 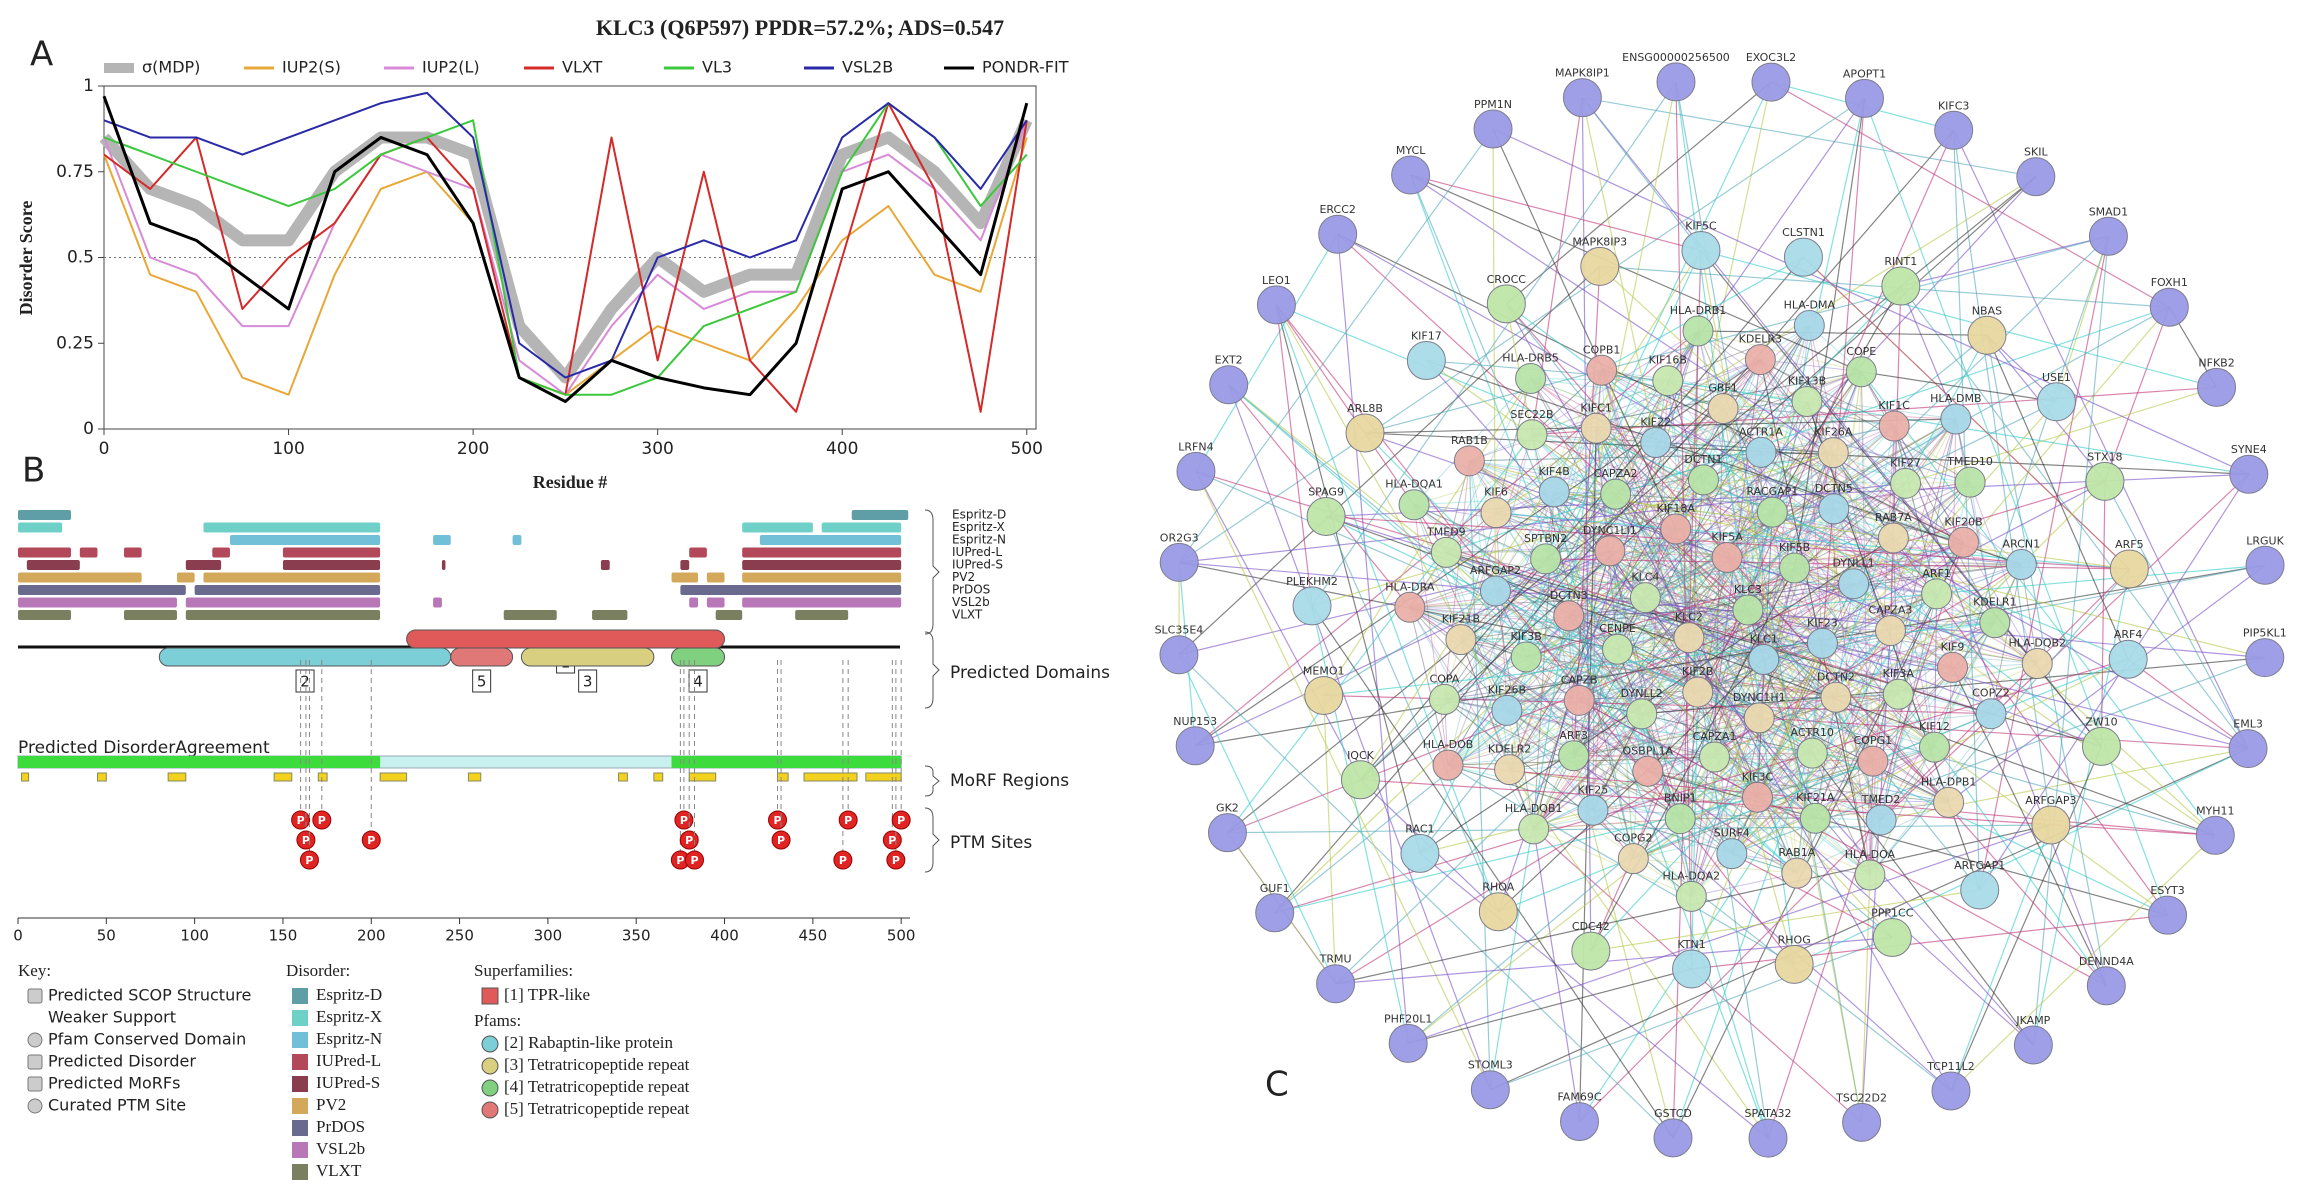 What do you see at coordinates (459, 936) in the screenshot?
I see `x-tick-label: 250` at bounding box center [459, 936].